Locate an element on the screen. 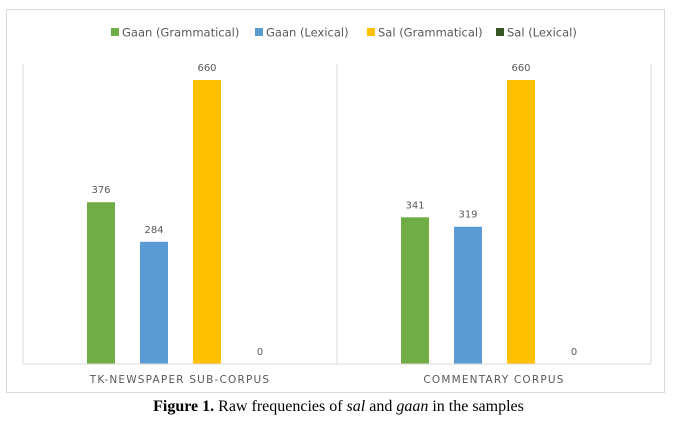 Image resolution: width=677 pixels, height=426 pixels. data-label-gaan-lexical-tk-newspaper-sub-corpus: 284 is located at coordinates (153, 230).